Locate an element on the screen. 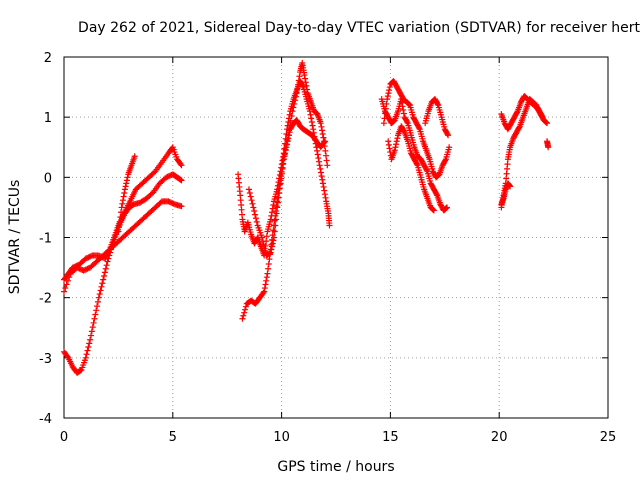  series-track-e is located at coordinates (284, 168).